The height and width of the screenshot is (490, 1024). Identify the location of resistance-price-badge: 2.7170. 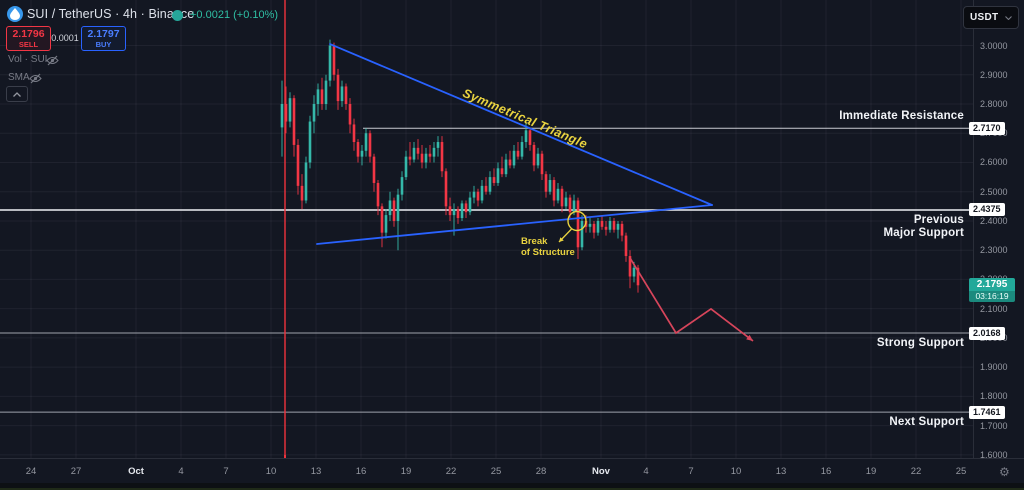
(987, 128).